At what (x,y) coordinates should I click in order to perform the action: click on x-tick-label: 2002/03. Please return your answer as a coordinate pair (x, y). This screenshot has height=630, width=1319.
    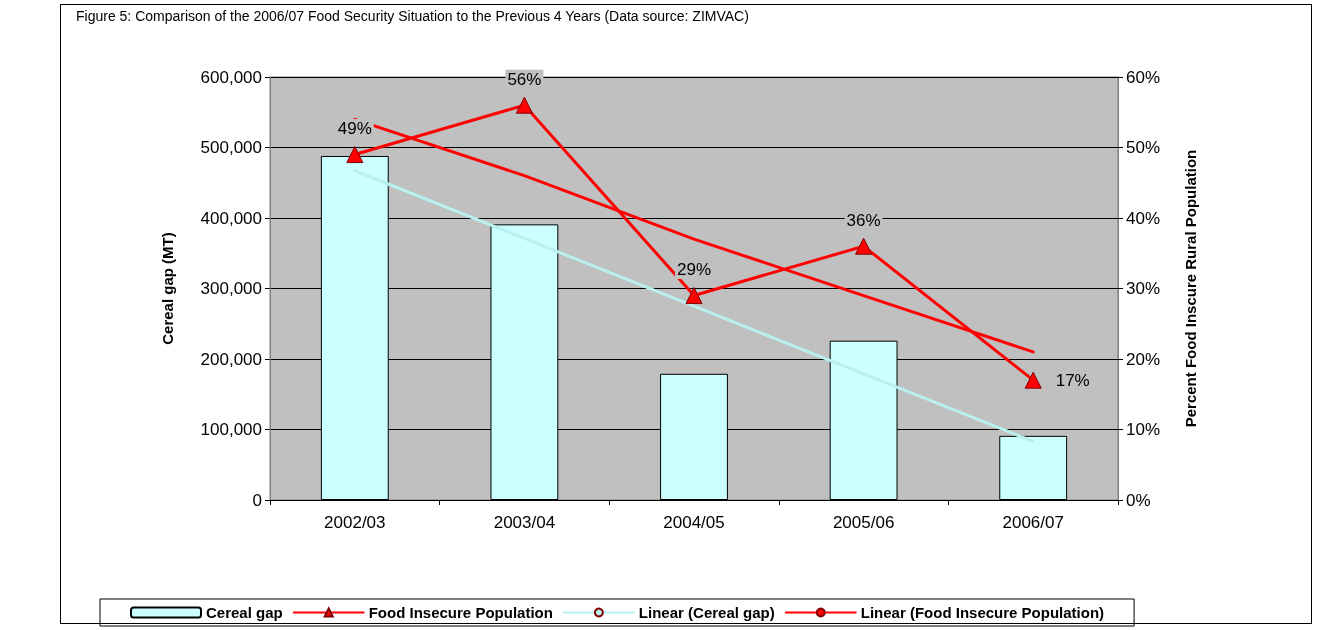
    Looking at the image, I should click on (355, 522).